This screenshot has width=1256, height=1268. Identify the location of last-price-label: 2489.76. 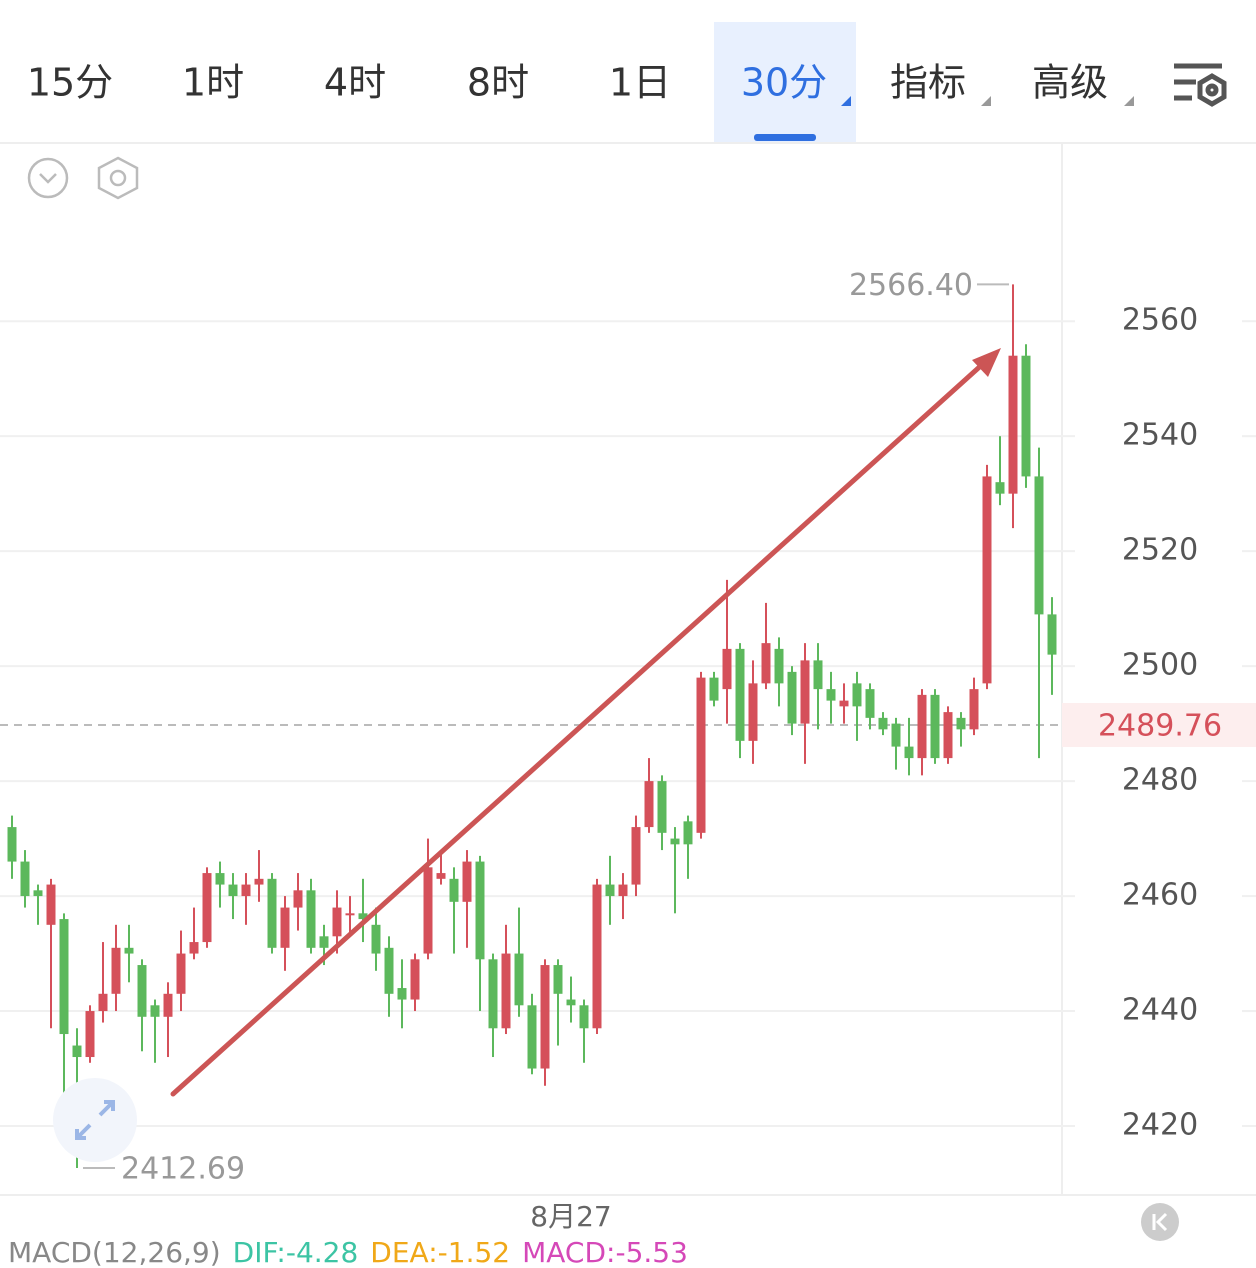
(1160, 725).